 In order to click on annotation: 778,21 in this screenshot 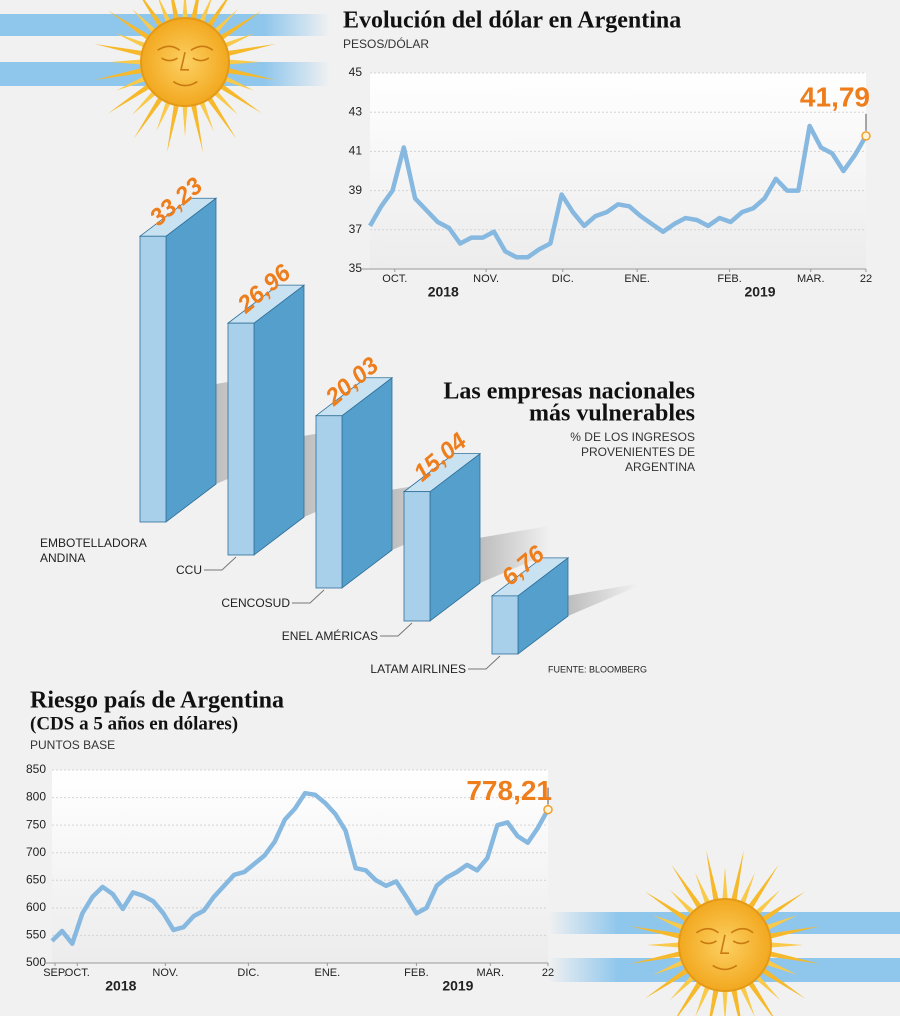, I will do `click(509, 790)`.